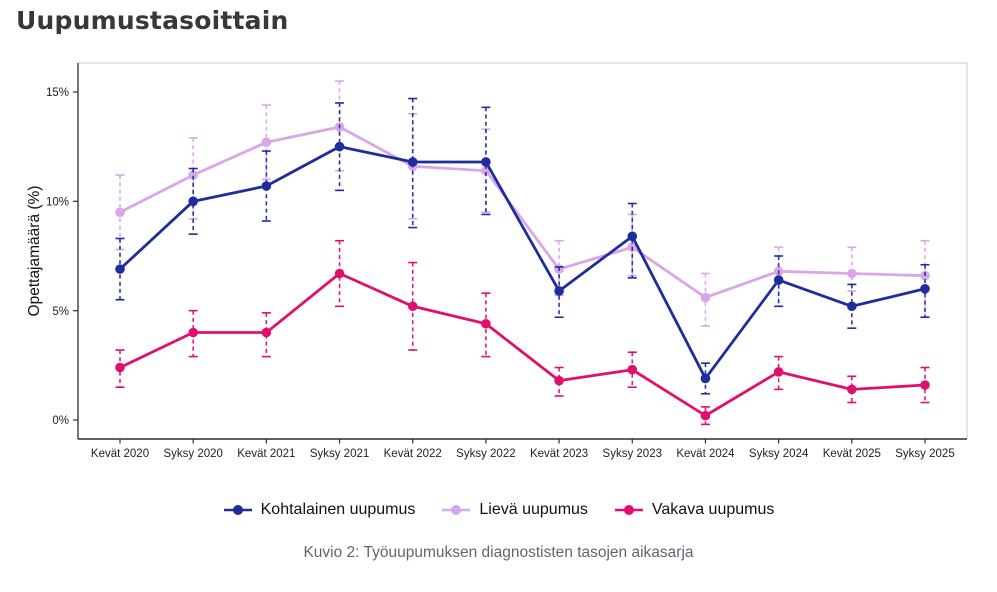 Image resolution: width=997 pixels, height=592 pixels. I want to click on x-tick-label: Syksy 2024, so click(779, 454).